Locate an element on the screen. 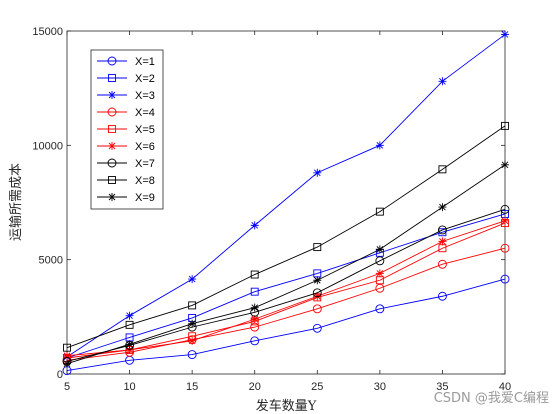  x-tick-label: 15 is located at coordinates (192, 387).